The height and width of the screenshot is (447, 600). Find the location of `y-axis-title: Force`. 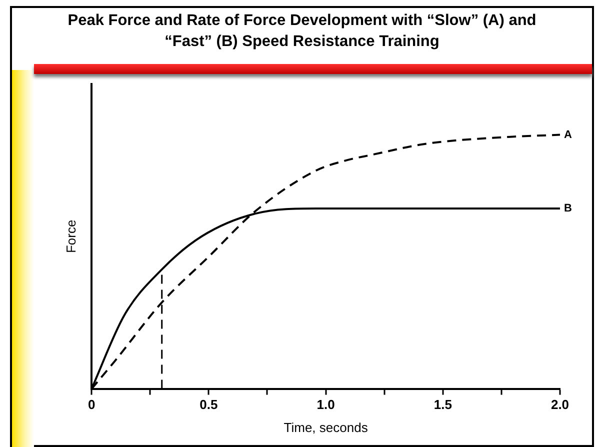

y-axis-title: Force is located at coordinates (70, 237).